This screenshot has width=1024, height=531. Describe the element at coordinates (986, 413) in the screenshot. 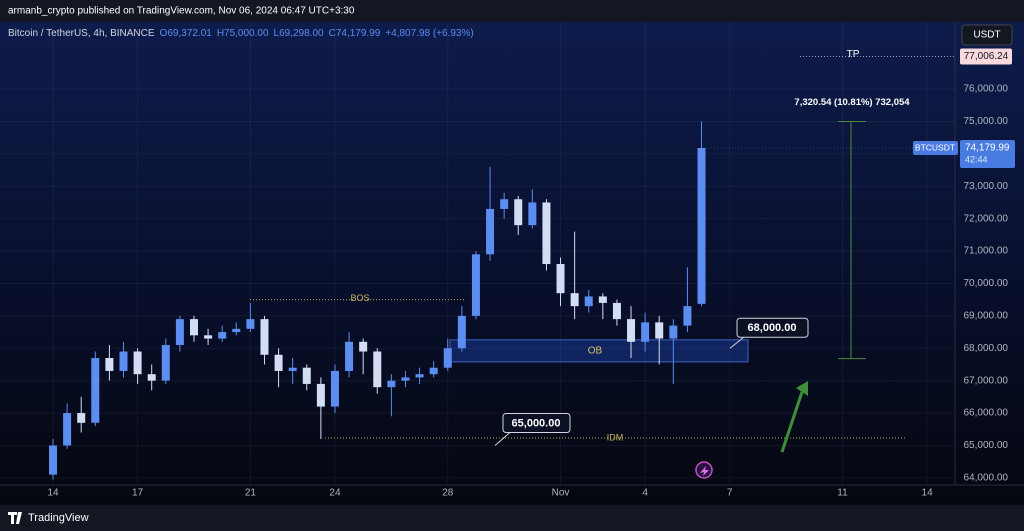

I see `y-tick-label: 66,000.00` at that location.